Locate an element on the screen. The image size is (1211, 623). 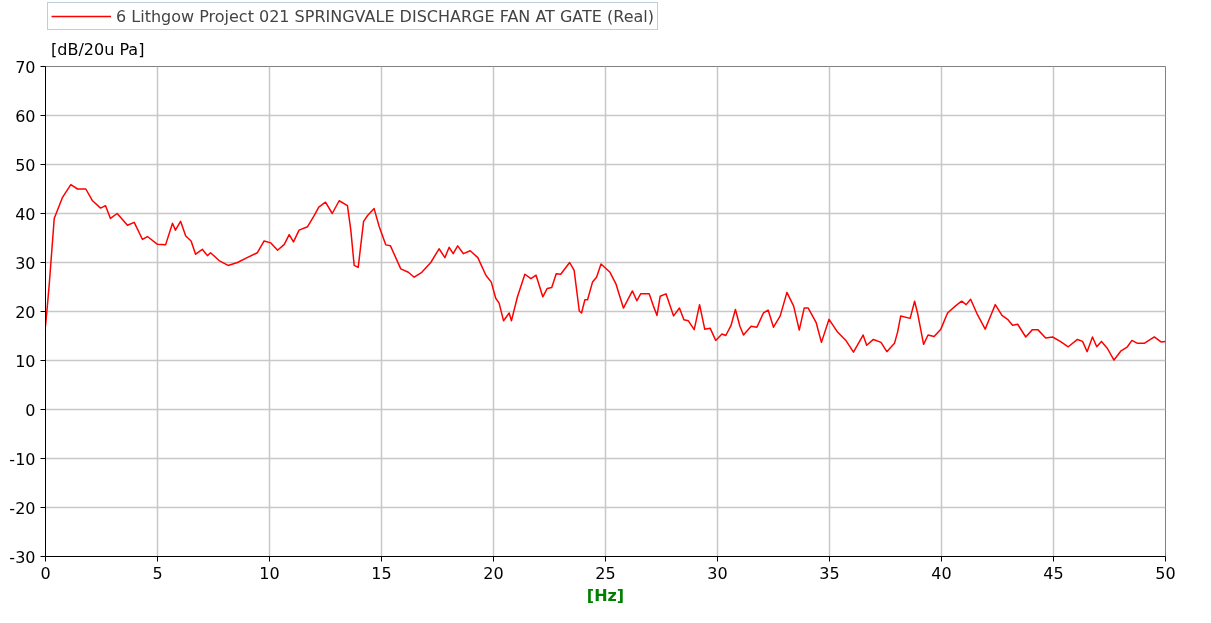
y-tick-label: -20 is located at coordinates (22, 508).